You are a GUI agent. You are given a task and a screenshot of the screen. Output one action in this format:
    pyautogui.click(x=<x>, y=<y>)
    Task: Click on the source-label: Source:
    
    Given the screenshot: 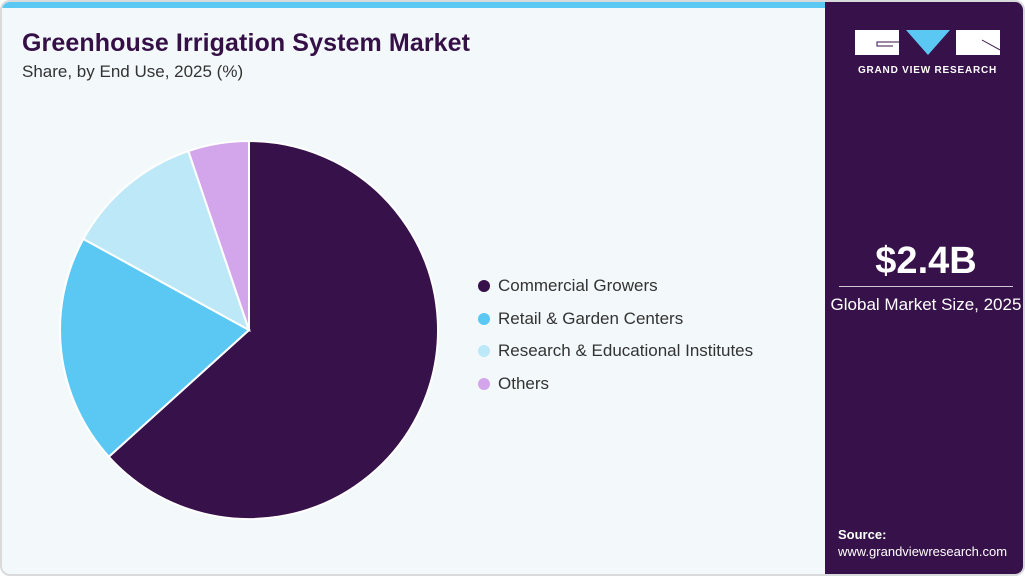 What is the action you would take?
    pyautogui.click(x=862, y=534)
    